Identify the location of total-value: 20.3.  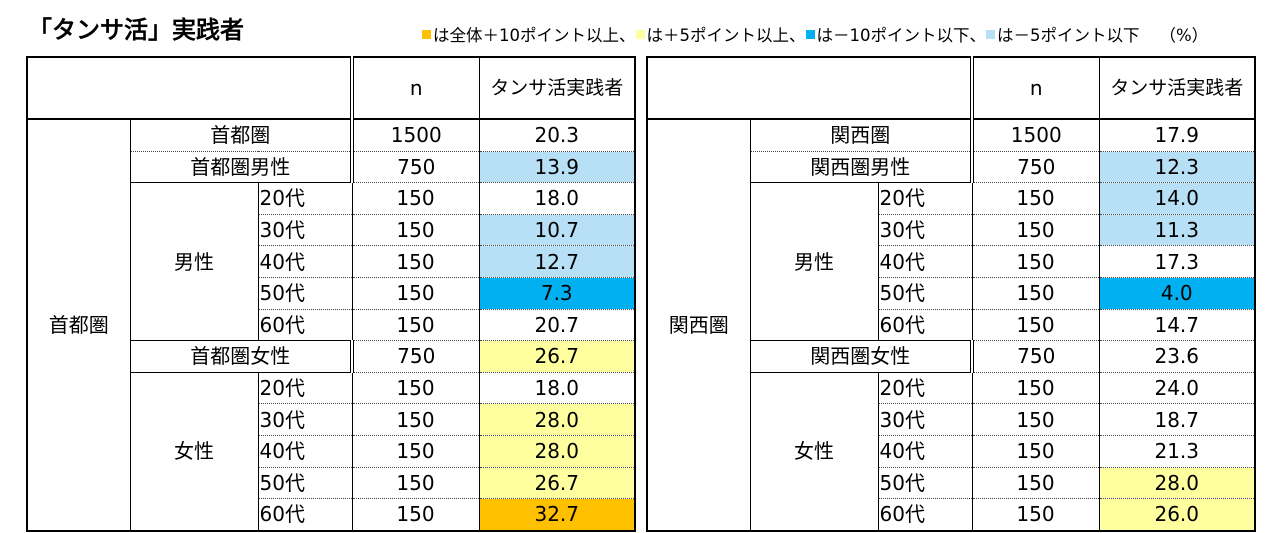
(557, 135).